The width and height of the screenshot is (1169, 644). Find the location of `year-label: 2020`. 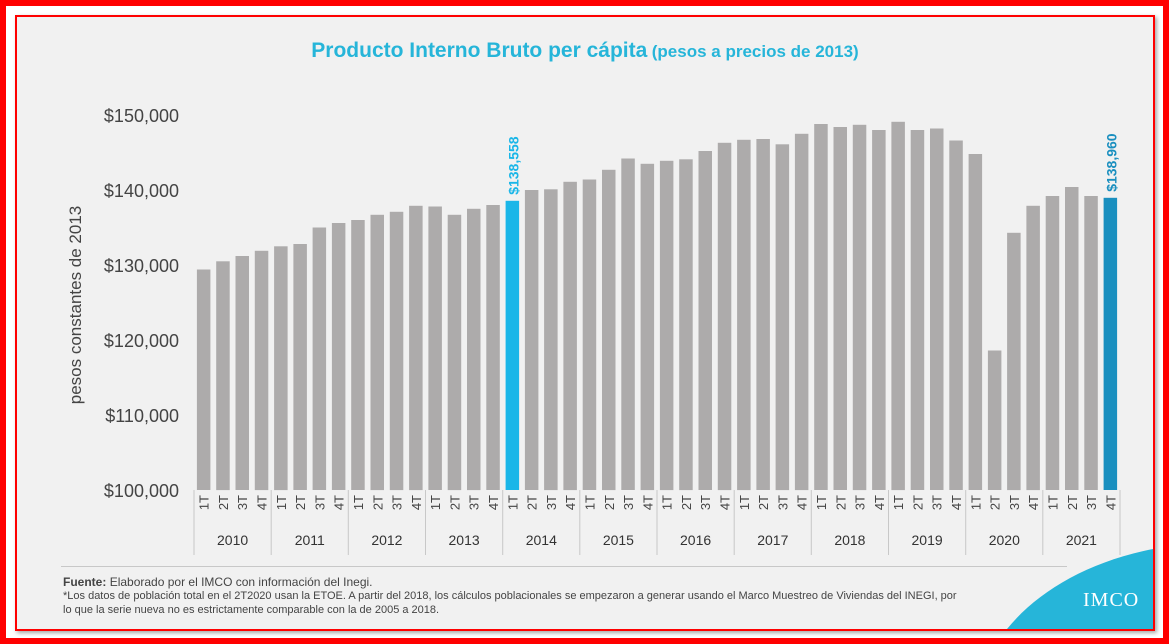

year-label: 2020 is located at coordinates (1004, 540).